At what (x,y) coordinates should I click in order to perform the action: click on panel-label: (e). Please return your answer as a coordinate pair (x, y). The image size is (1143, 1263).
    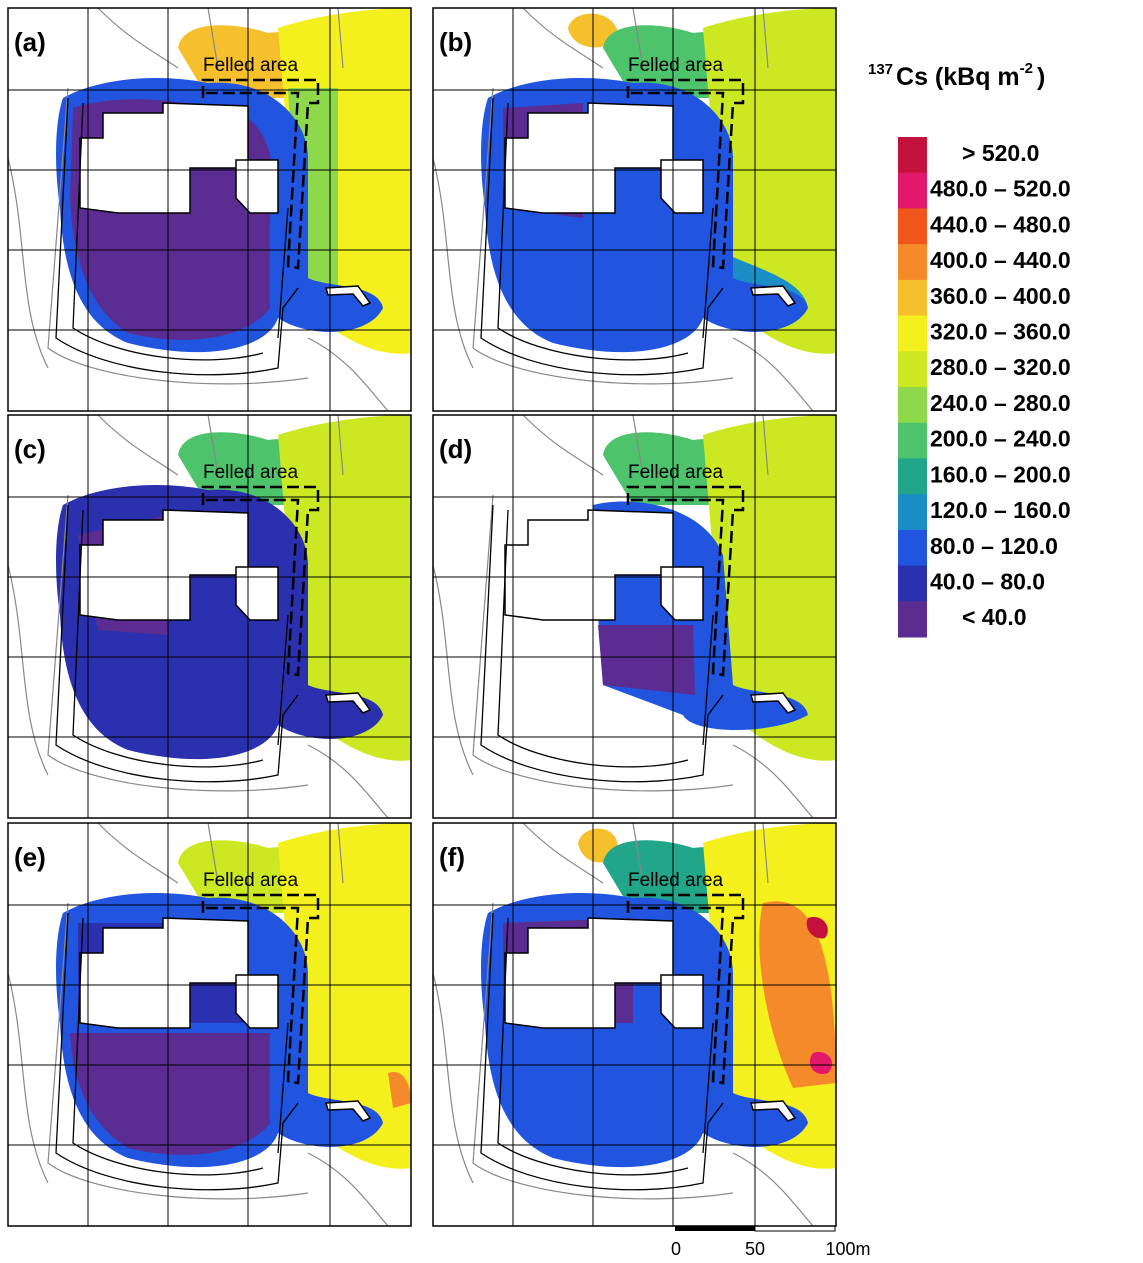
    Looking at the image, I should click on (30, 857).